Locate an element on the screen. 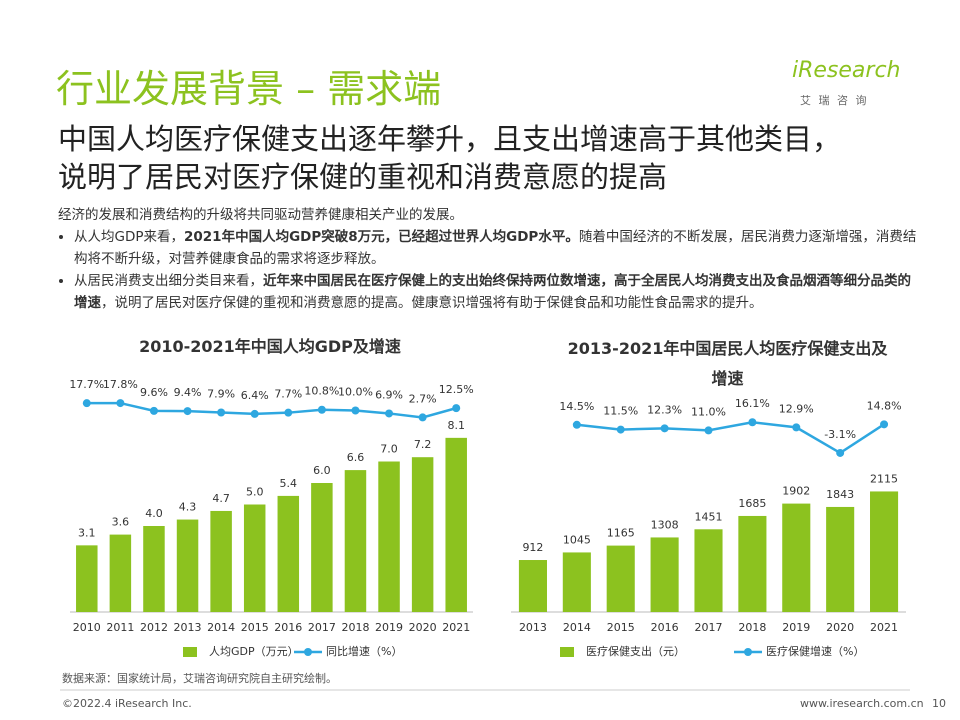 The width and height of the screenshot is (960, 720). subtitle: 说明了居民对医疗保健的重视和消费意愿的提高 is located at coordinates (363, 177).